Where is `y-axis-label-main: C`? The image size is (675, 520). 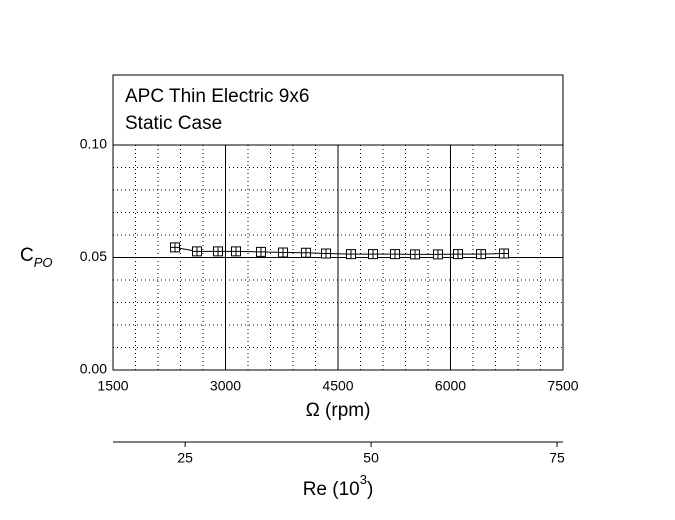 y-axis-label-main: C is located at coordinates (27, 255).